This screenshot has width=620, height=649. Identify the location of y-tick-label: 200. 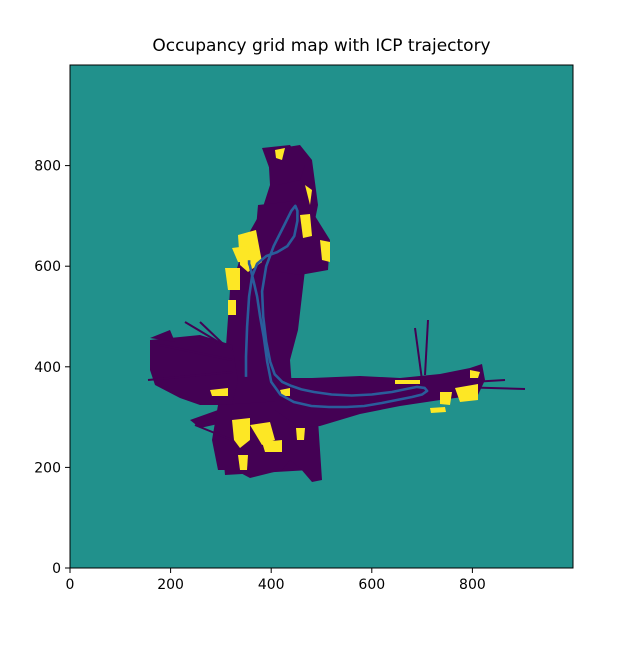
(47, 468).